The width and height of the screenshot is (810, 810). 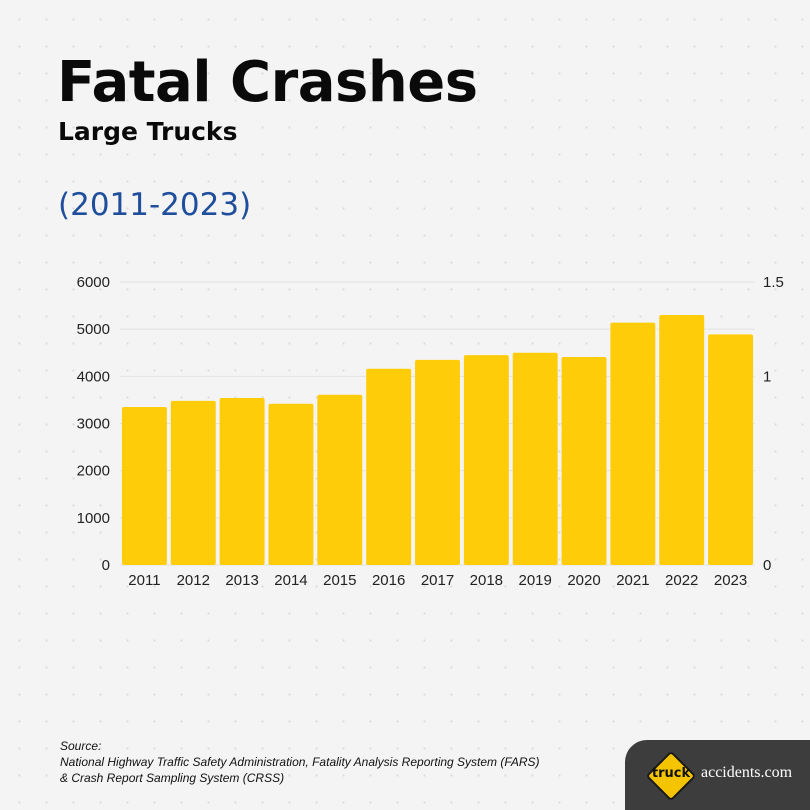 What do you see at coordinates (486, 460) in the screenshot?
I see `bar-2018` at bounding box center [486, 460].